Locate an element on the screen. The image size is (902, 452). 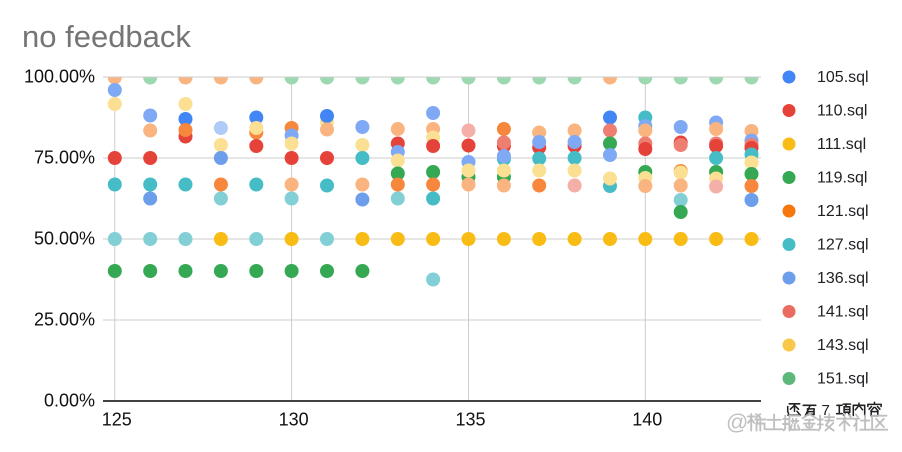
svg-text: 127.sql is located at coordinates (843, 245).